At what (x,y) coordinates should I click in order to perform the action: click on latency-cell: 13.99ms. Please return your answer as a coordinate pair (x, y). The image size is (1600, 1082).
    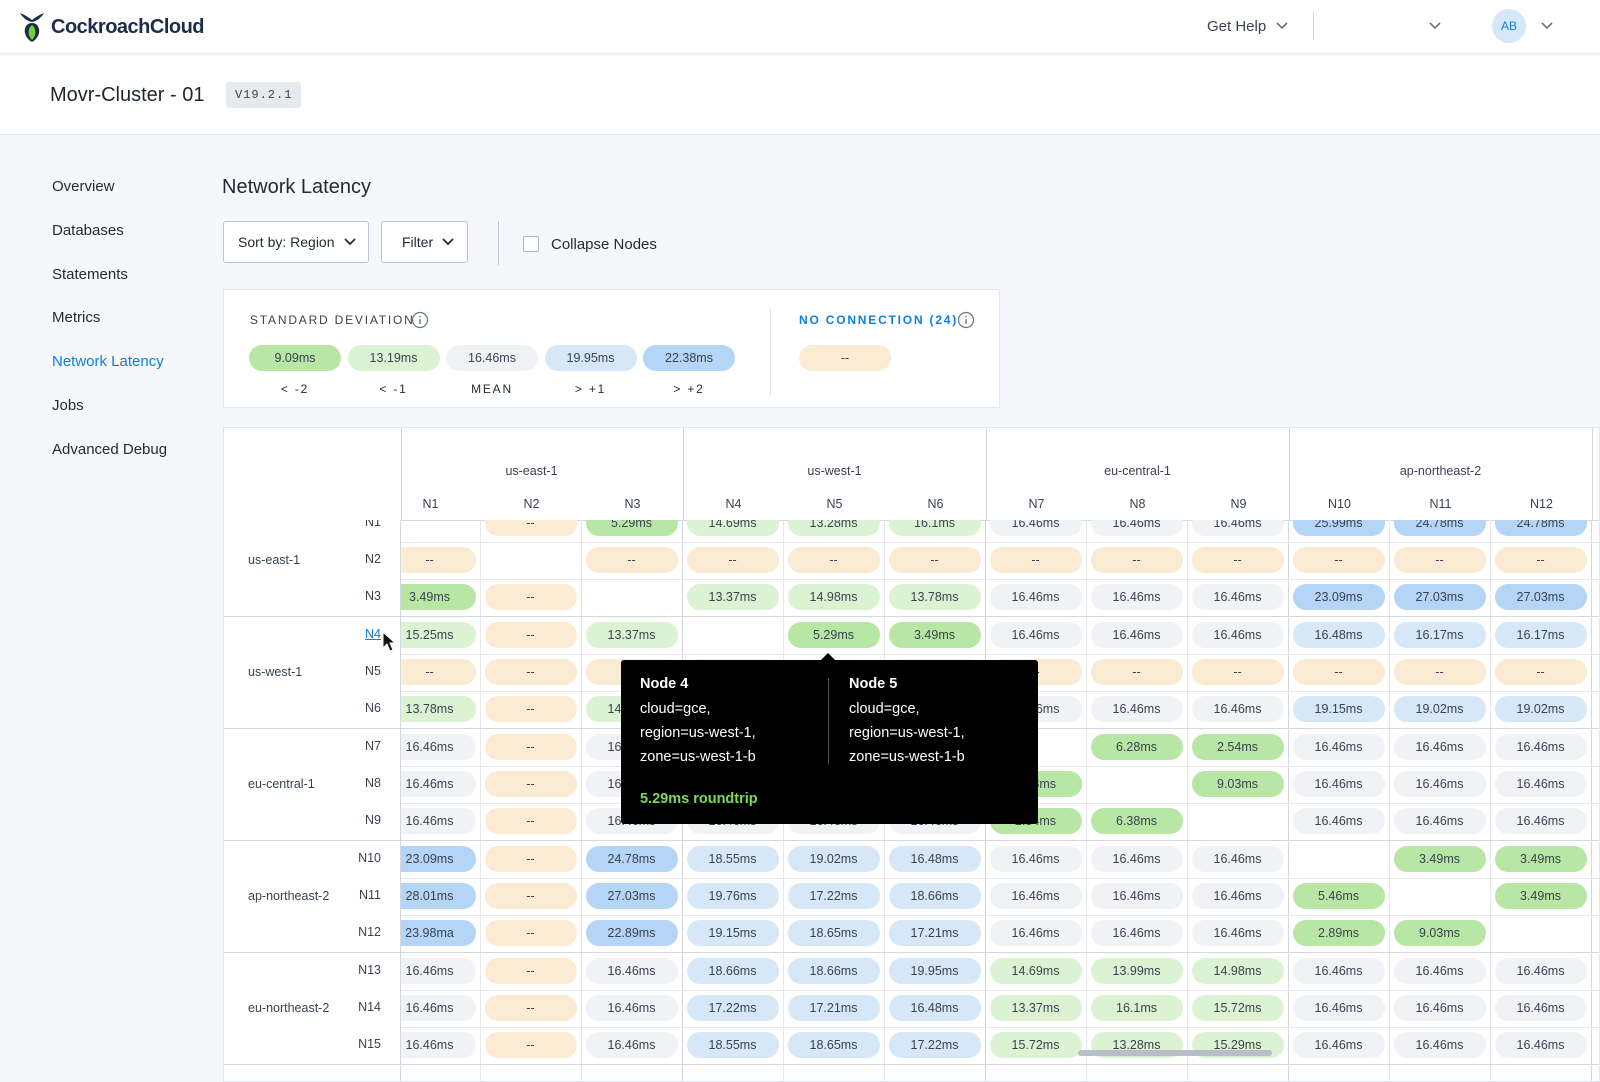
    Looking at the image, I should click on (1136, 971).